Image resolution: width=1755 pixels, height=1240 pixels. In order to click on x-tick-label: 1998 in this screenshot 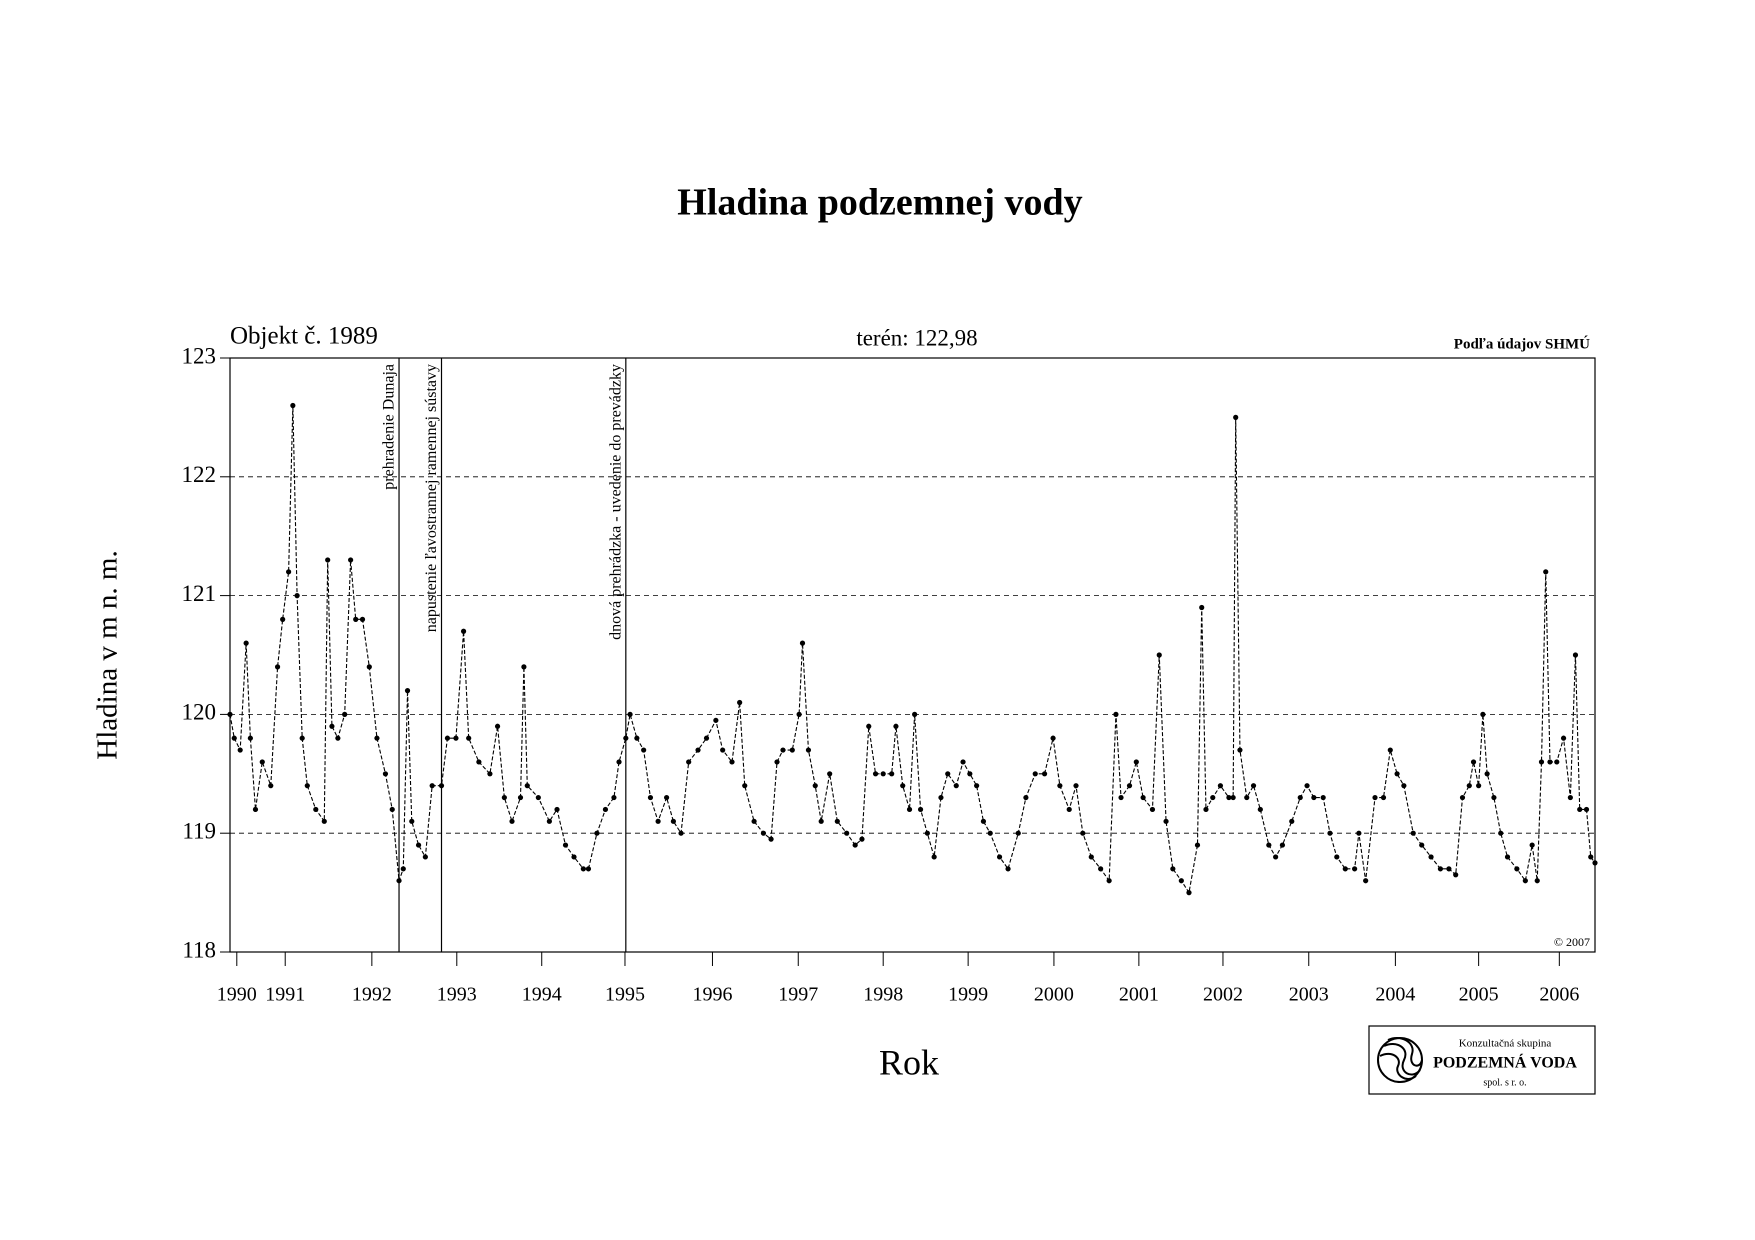, I will do `click(883, 995)`.